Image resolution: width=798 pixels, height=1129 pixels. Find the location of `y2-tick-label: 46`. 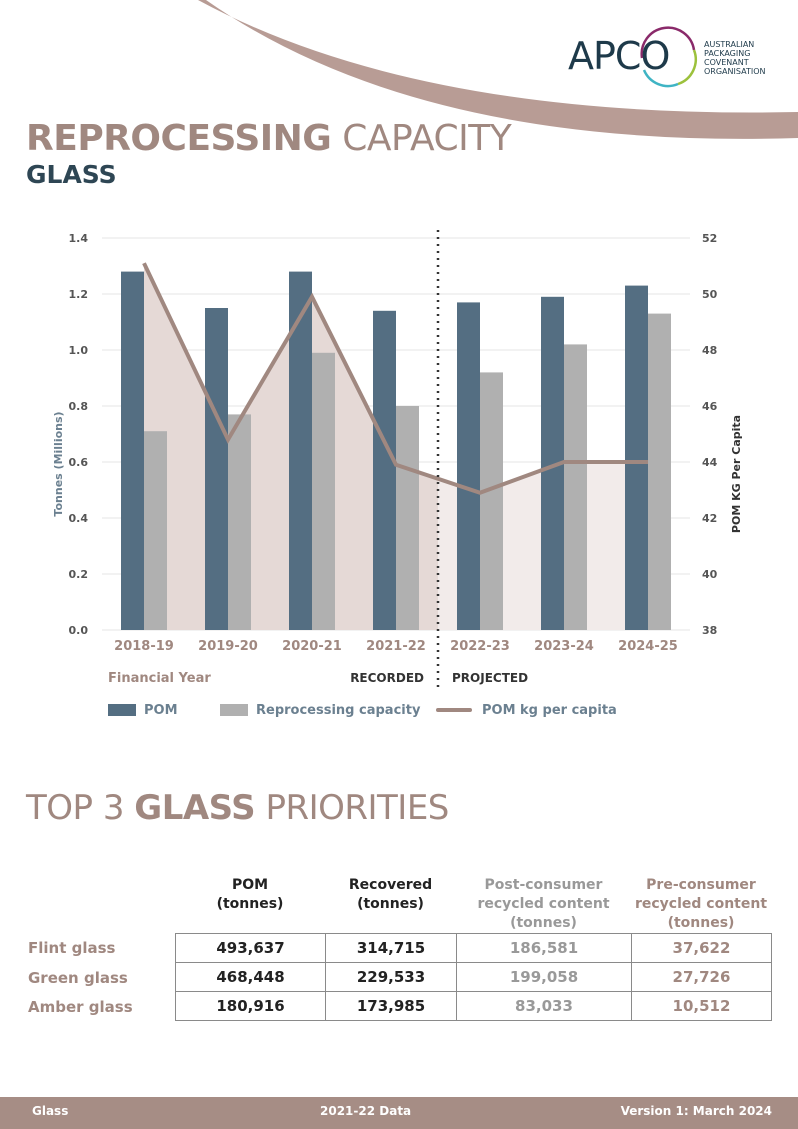

y2-tick-label: 46 is located at coordinates (710, 406).